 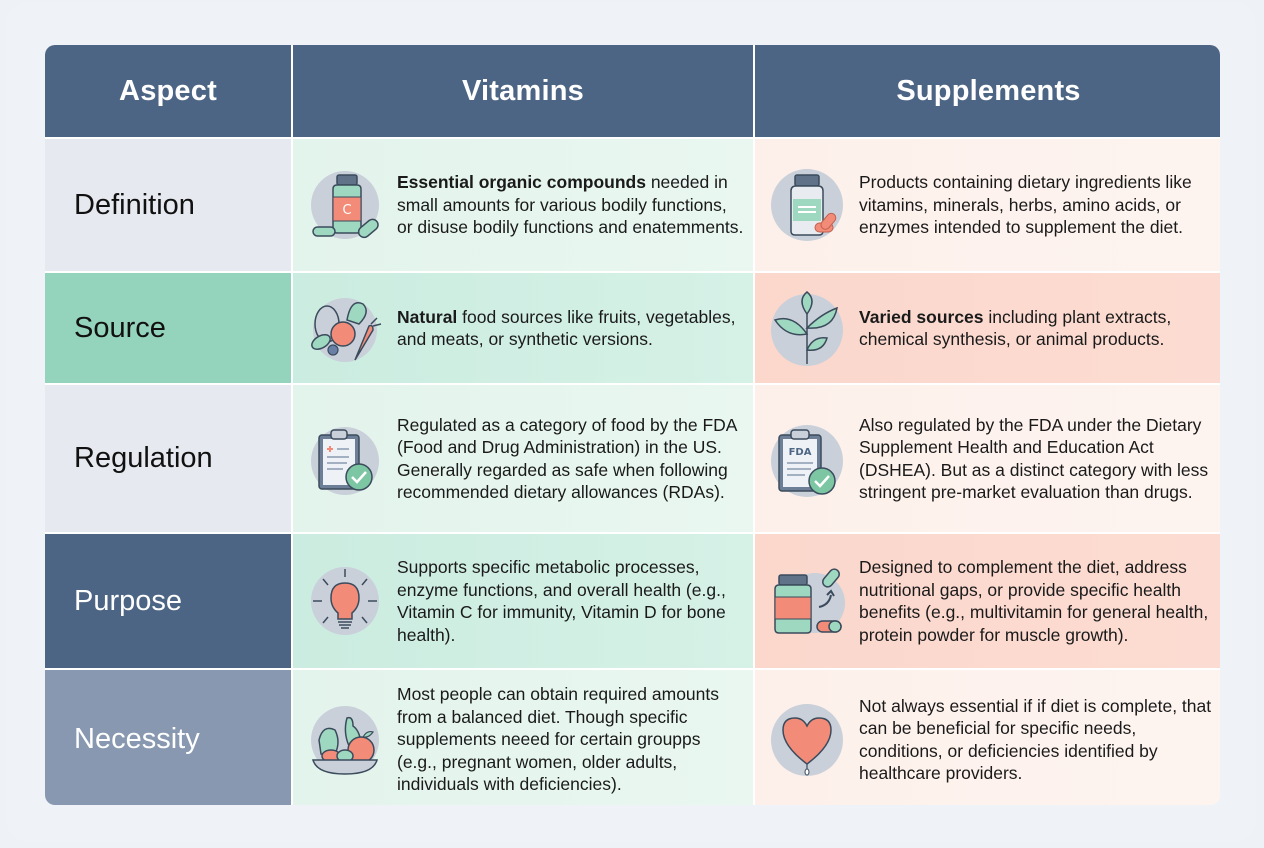 What do you see at coordinates (168, 458) in the screenshot?
I see `row-label-regulation: Regulation` at bounding box center [168, 458].